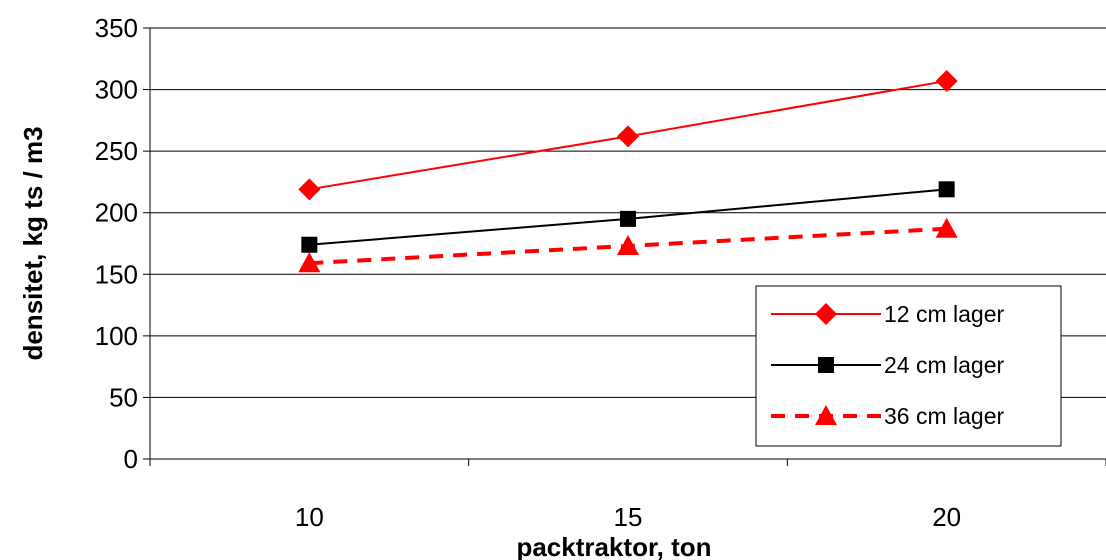 Image resolution: width=1106 pixels, height=560 pixels. I want to click on legend: 12 cm lager 24 cm lager 36 cm lager, so click(908, 366).